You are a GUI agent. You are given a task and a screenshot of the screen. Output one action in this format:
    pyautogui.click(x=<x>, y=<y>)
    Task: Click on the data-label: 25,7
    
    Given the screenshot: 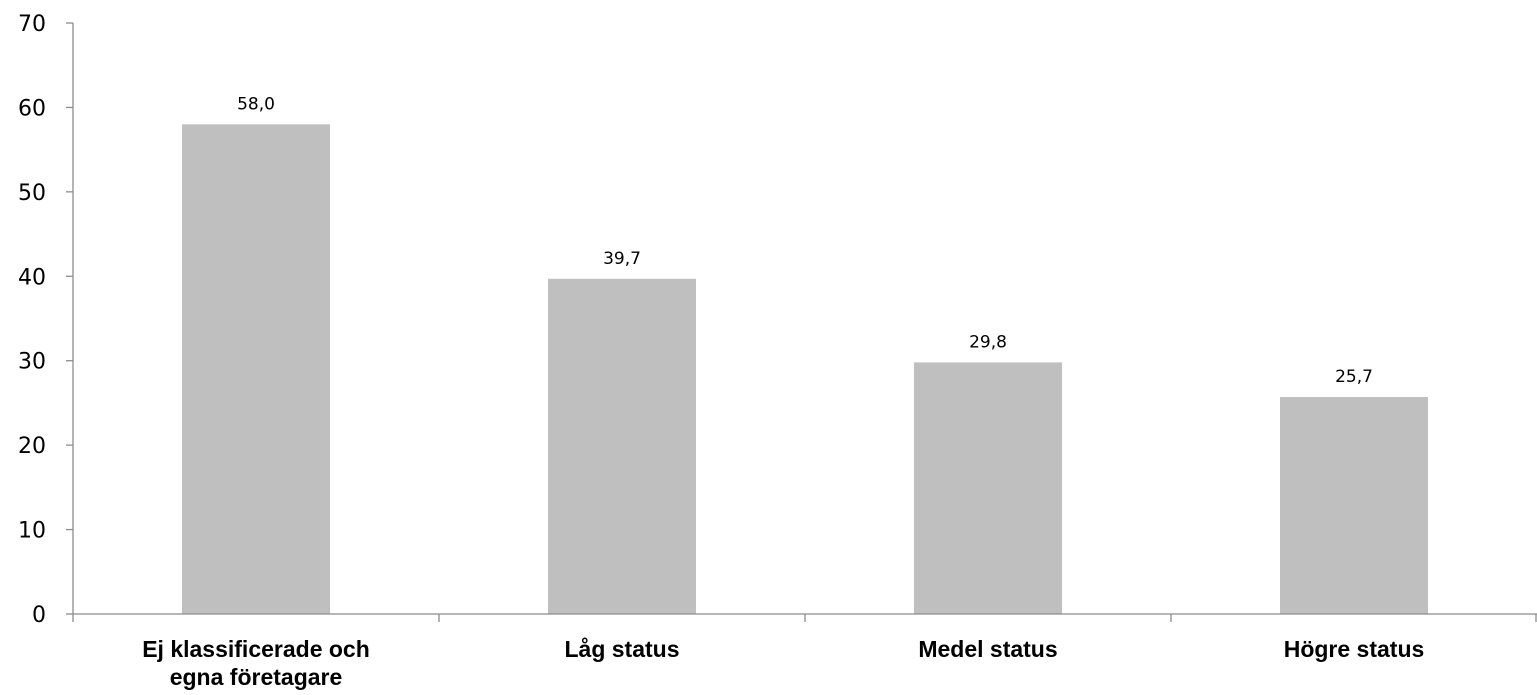 What is the action you would take?
    pyautogui.click(x=1354, y=377)
    